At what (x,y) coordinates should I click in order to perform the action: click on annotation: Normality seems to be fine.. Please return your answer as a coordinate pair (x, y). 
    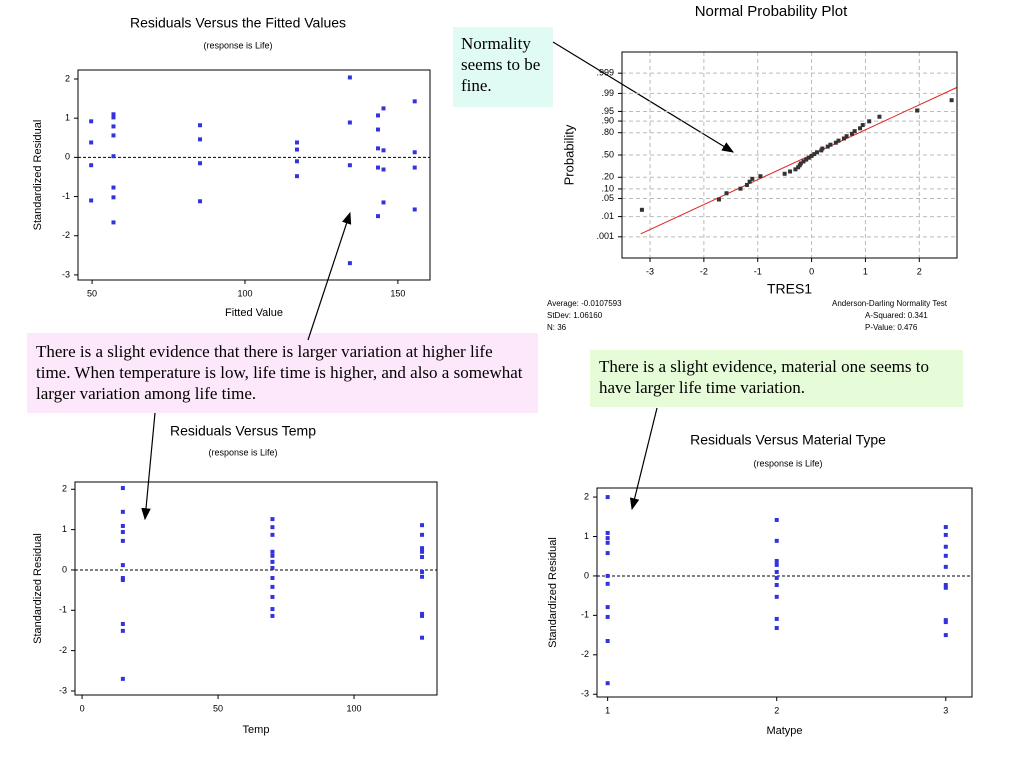
    Looking at the image, I should click on (503, 67).